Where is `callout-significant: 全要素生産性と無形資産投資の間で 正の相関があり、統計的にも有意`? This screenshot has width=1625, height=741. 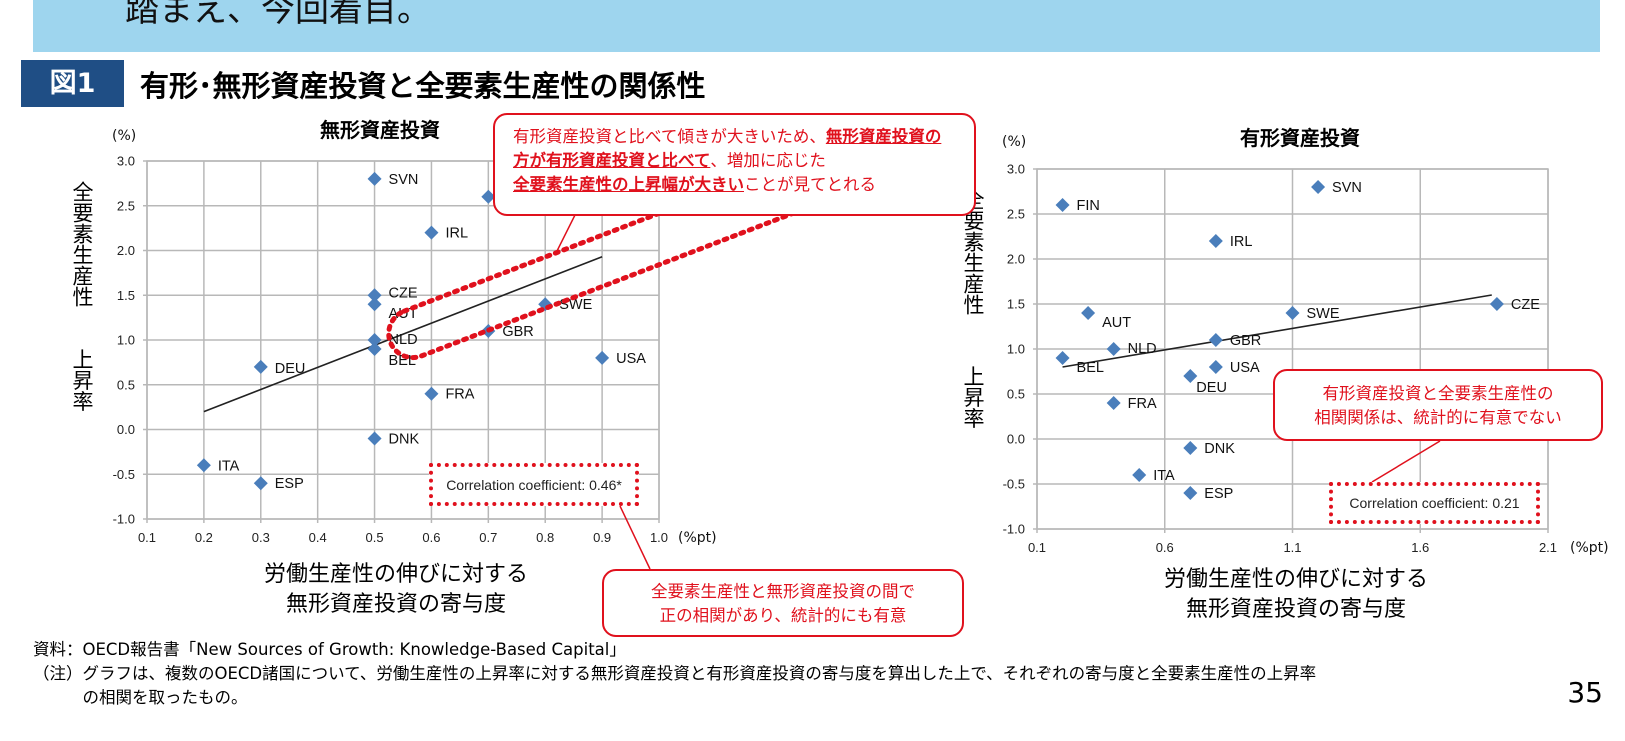 callout-significant: 全要素生産性と無形資産投資の間で 正の相関があり、統計的にも有意 is located at coordinates (783, 603).